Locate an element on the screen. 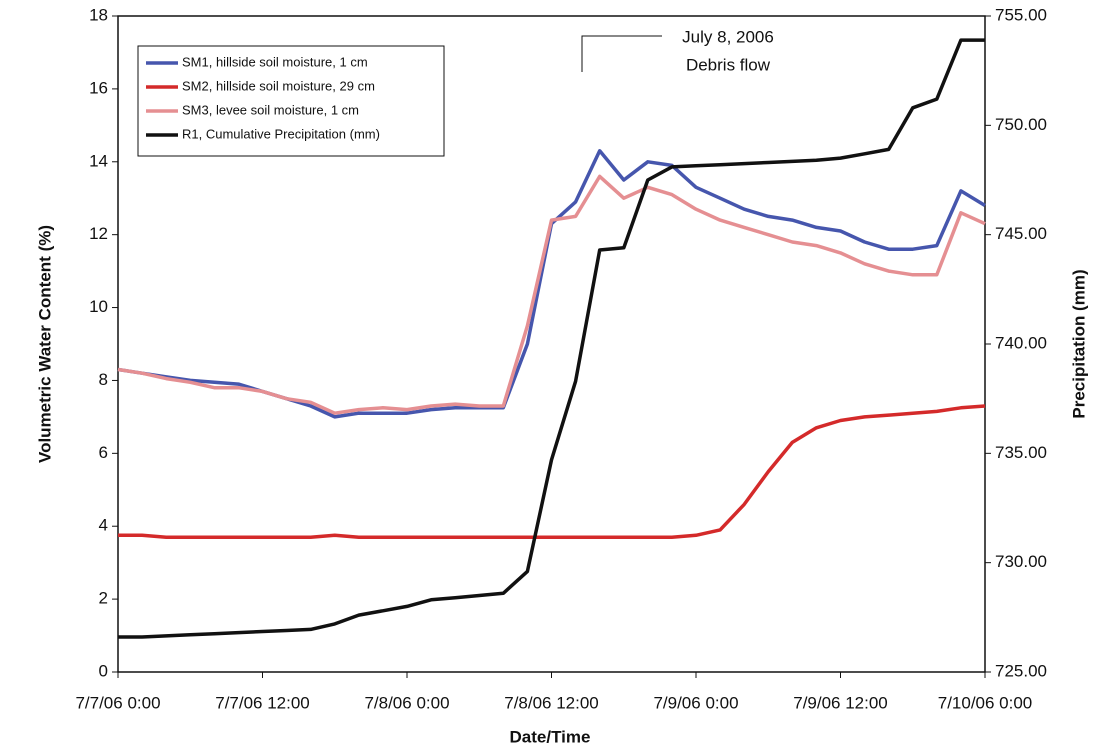 This screenshot has width=1097, height=750. legend-label: R1, Cumulative Precipitation (mm) is located at coordinates (281, 133).